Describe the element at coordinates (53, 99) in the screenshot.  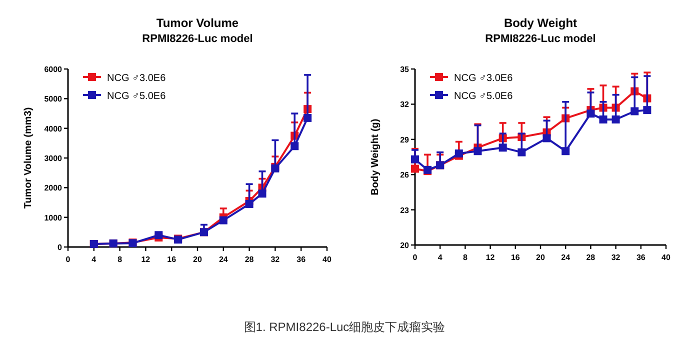
I see `y-tick-label: 5000` at that location.